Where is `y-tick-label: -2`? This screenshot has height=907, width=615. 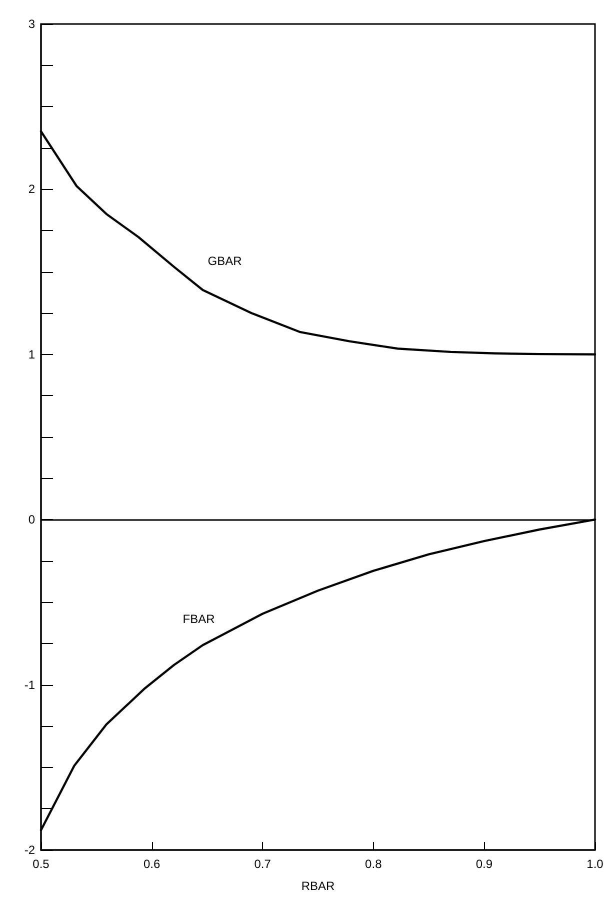 y-tick-label: -2 is located at coordinates (30, 850).